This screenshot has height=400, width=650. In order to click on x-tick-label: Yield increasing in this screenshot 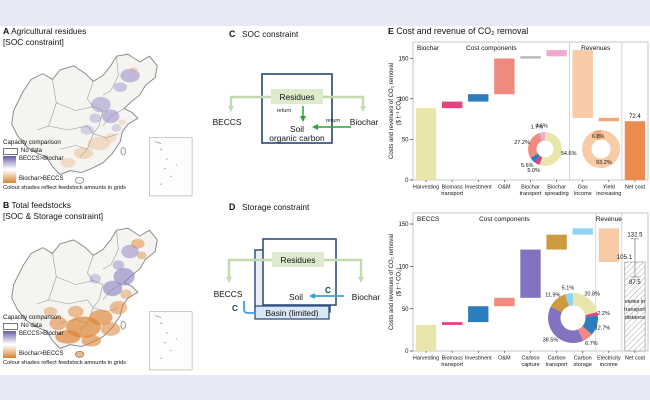, I will do `click(608, 191)`.